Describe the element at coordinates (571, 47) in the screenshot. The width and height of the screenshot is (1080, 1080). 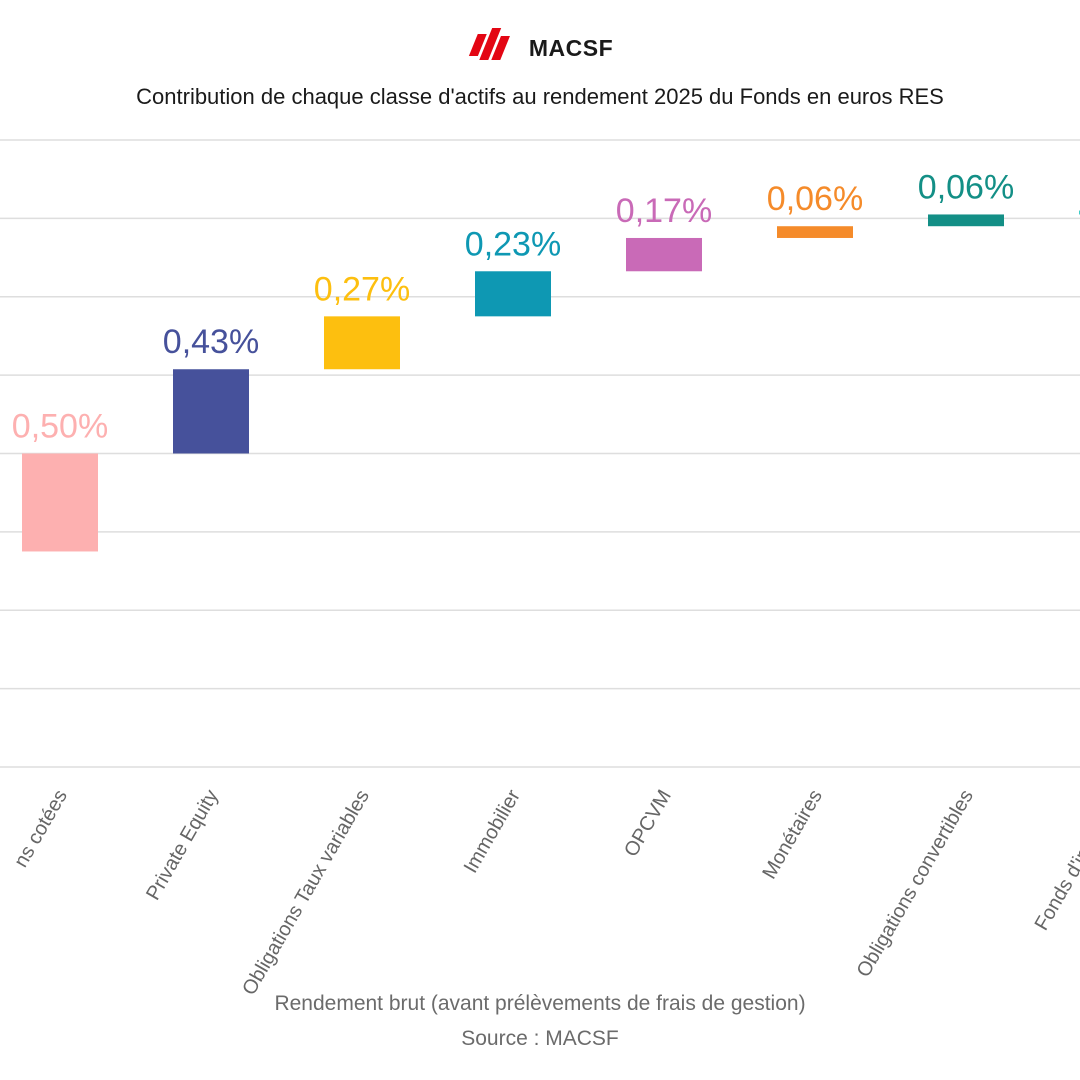
I see `brand-name: MACSF` at that location.